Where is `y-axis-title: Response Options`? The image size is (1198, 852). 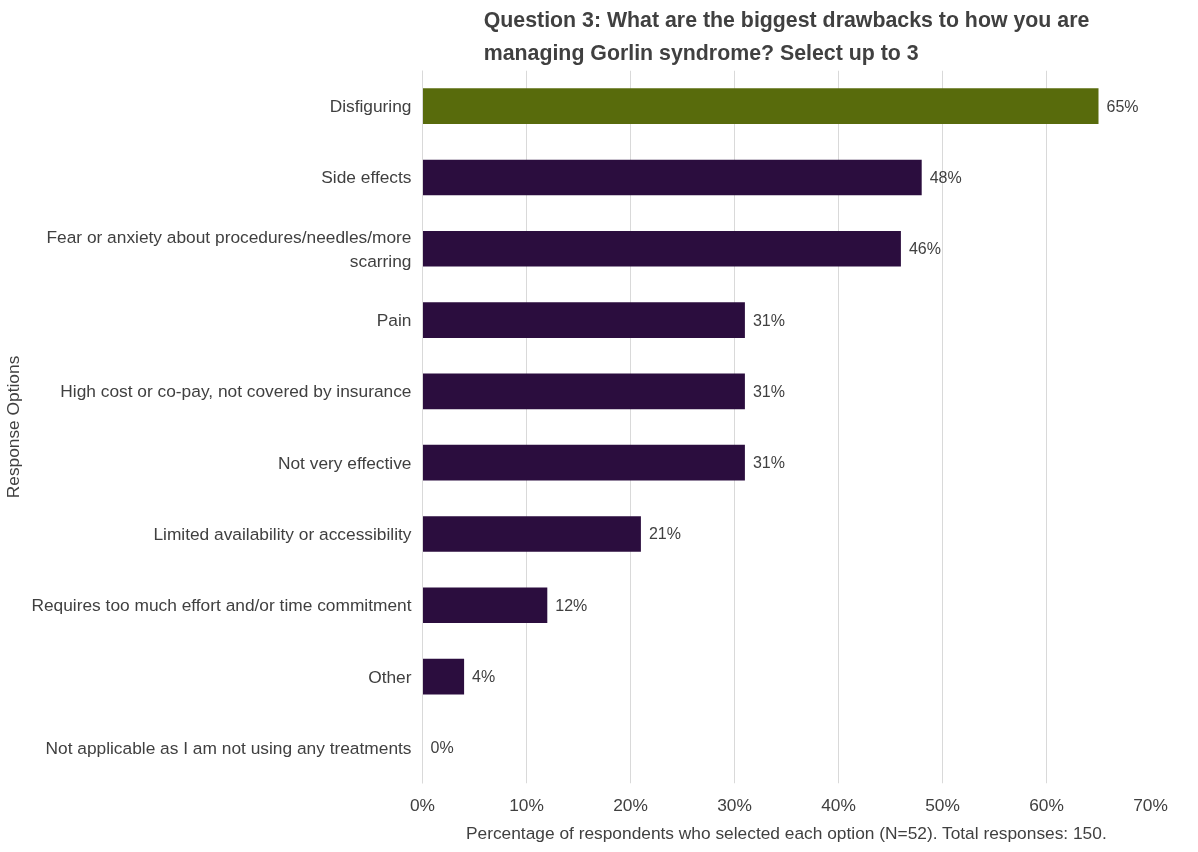 y-axis-title: Response Options is located at coordinates (13, 427).